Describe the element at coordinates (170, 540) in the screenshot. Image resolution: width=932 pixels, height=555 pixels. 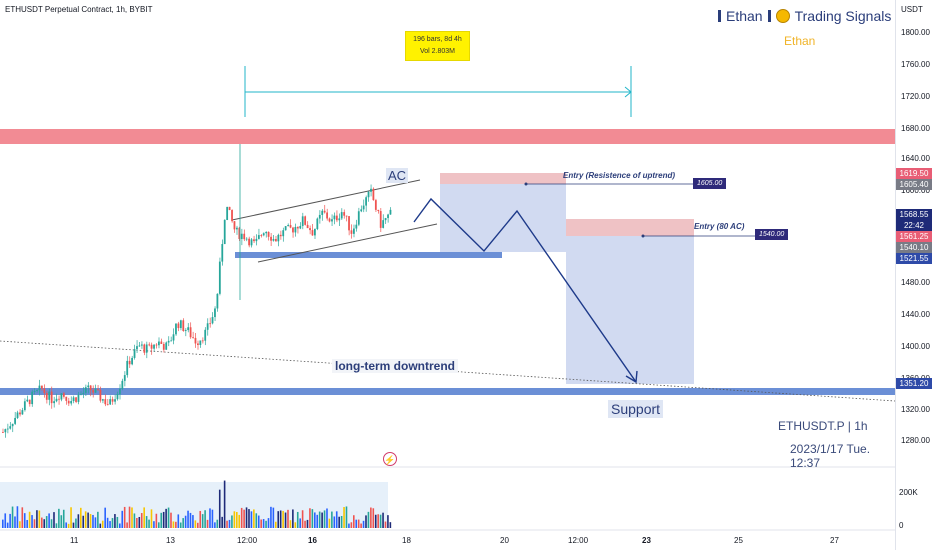
I see `time-tick: 13` at that location.